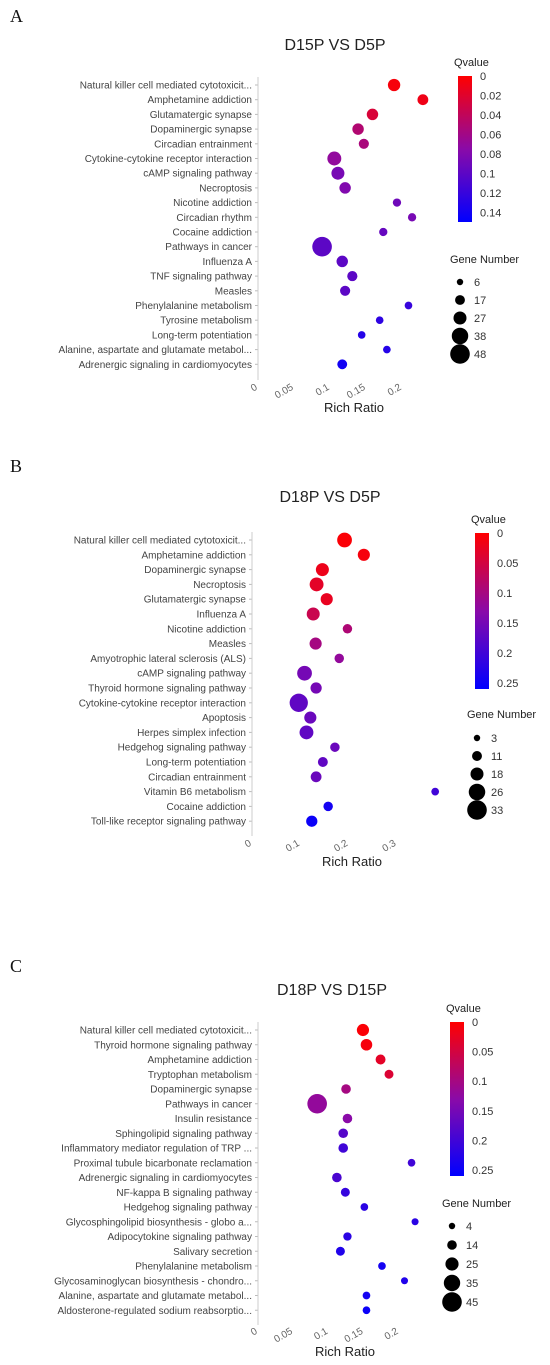  What do you see at coordinates (472, 1284) in the screenshot?
I see `panel-c-gene-number-legend-label: 35` at bounding box center [472, 1284].